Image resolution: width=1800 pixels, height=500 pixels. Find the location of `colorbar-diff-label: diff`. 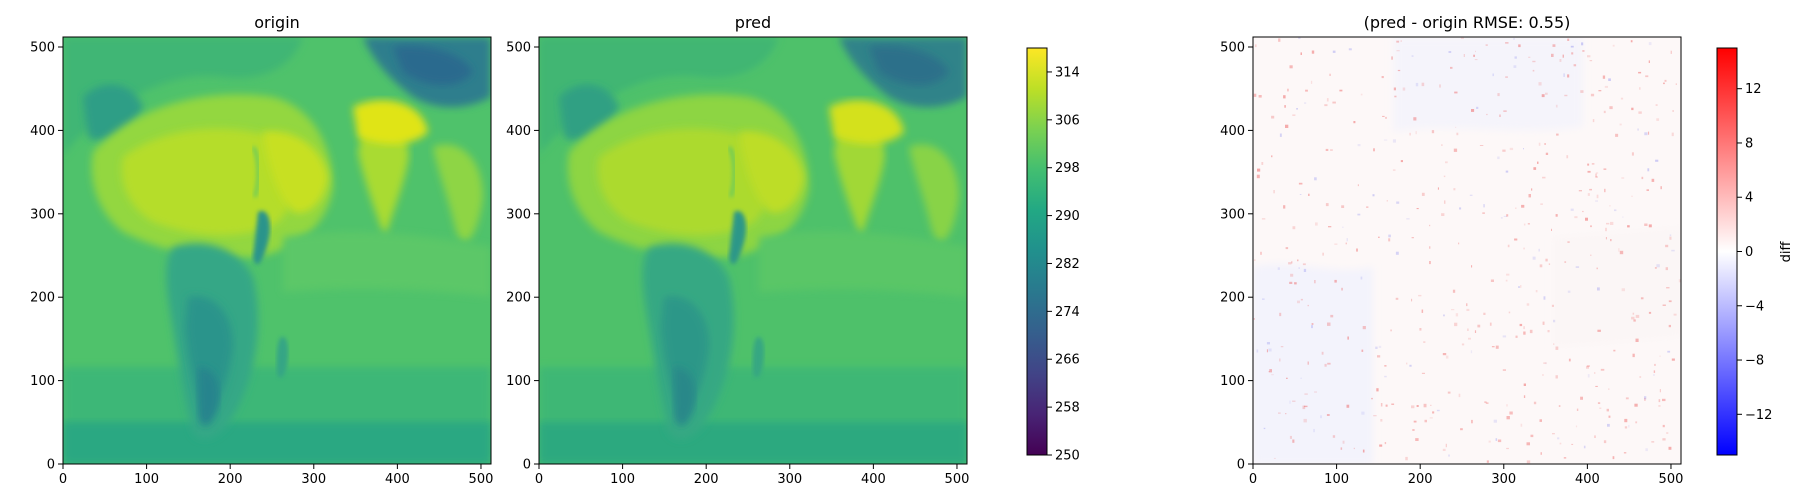

colorbar-diff-label: diff is located at coordinates (1786, 252).